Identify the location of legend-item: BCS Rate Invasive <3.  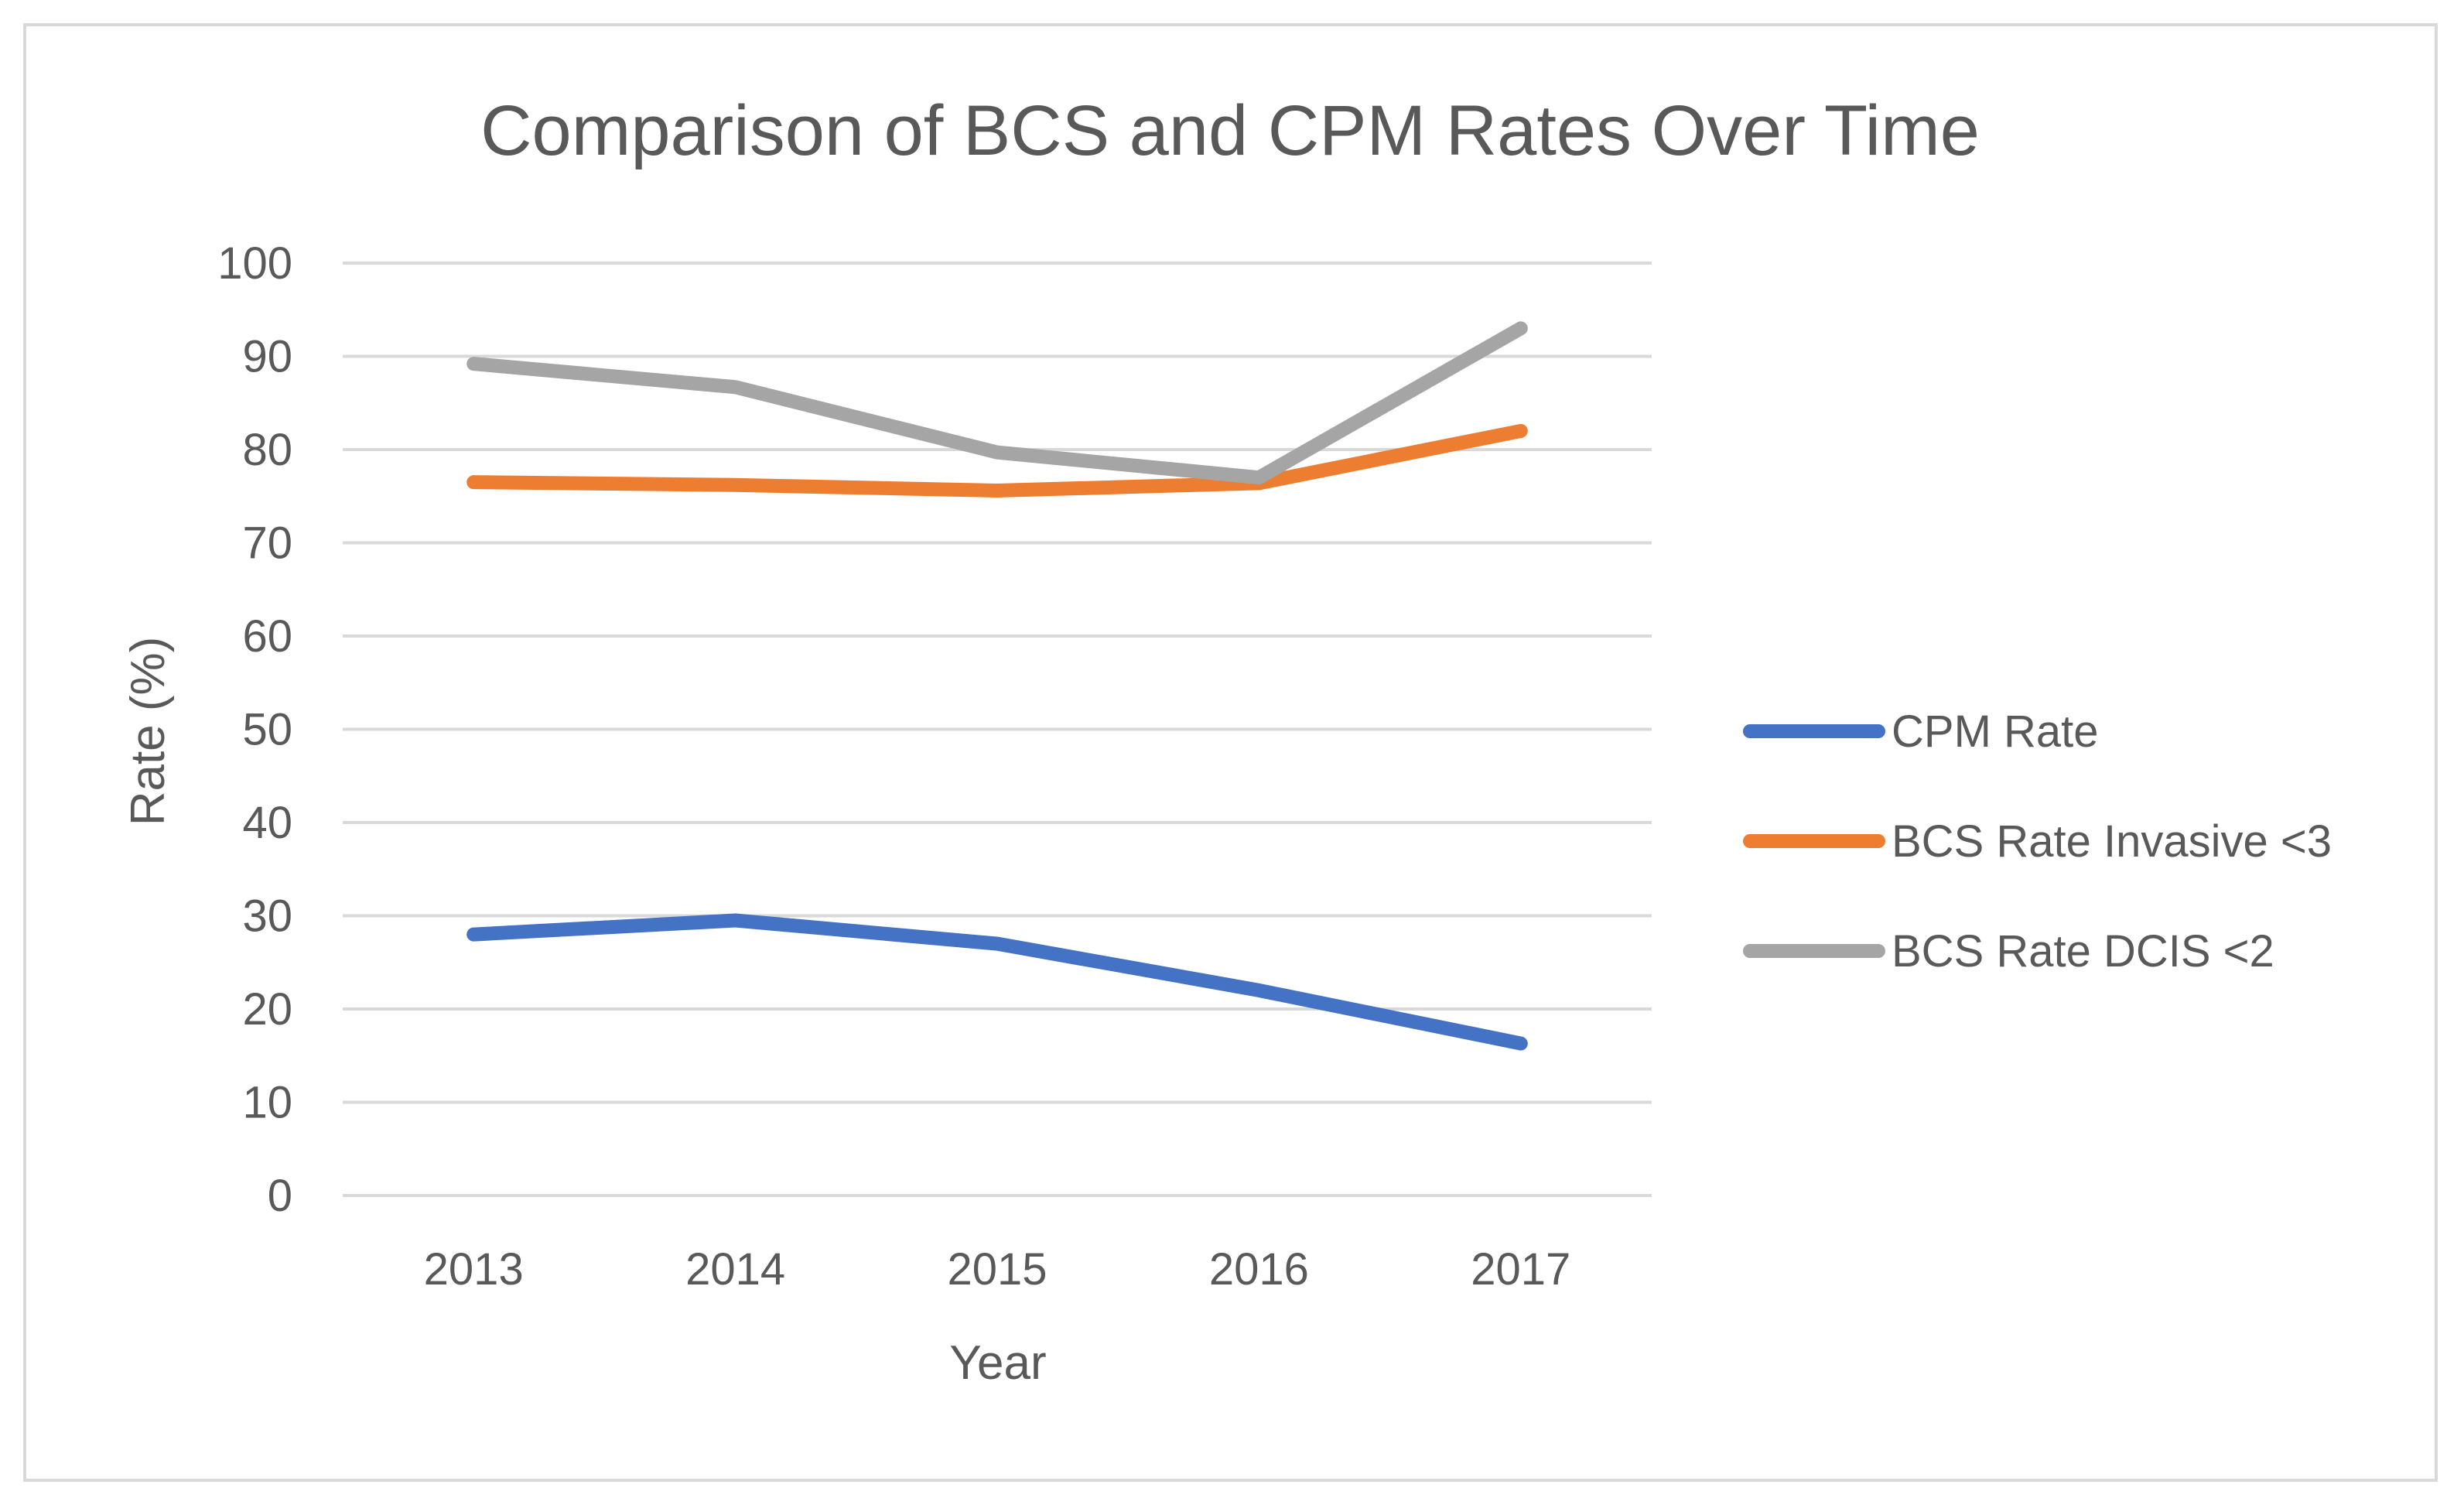
(2038, 841).